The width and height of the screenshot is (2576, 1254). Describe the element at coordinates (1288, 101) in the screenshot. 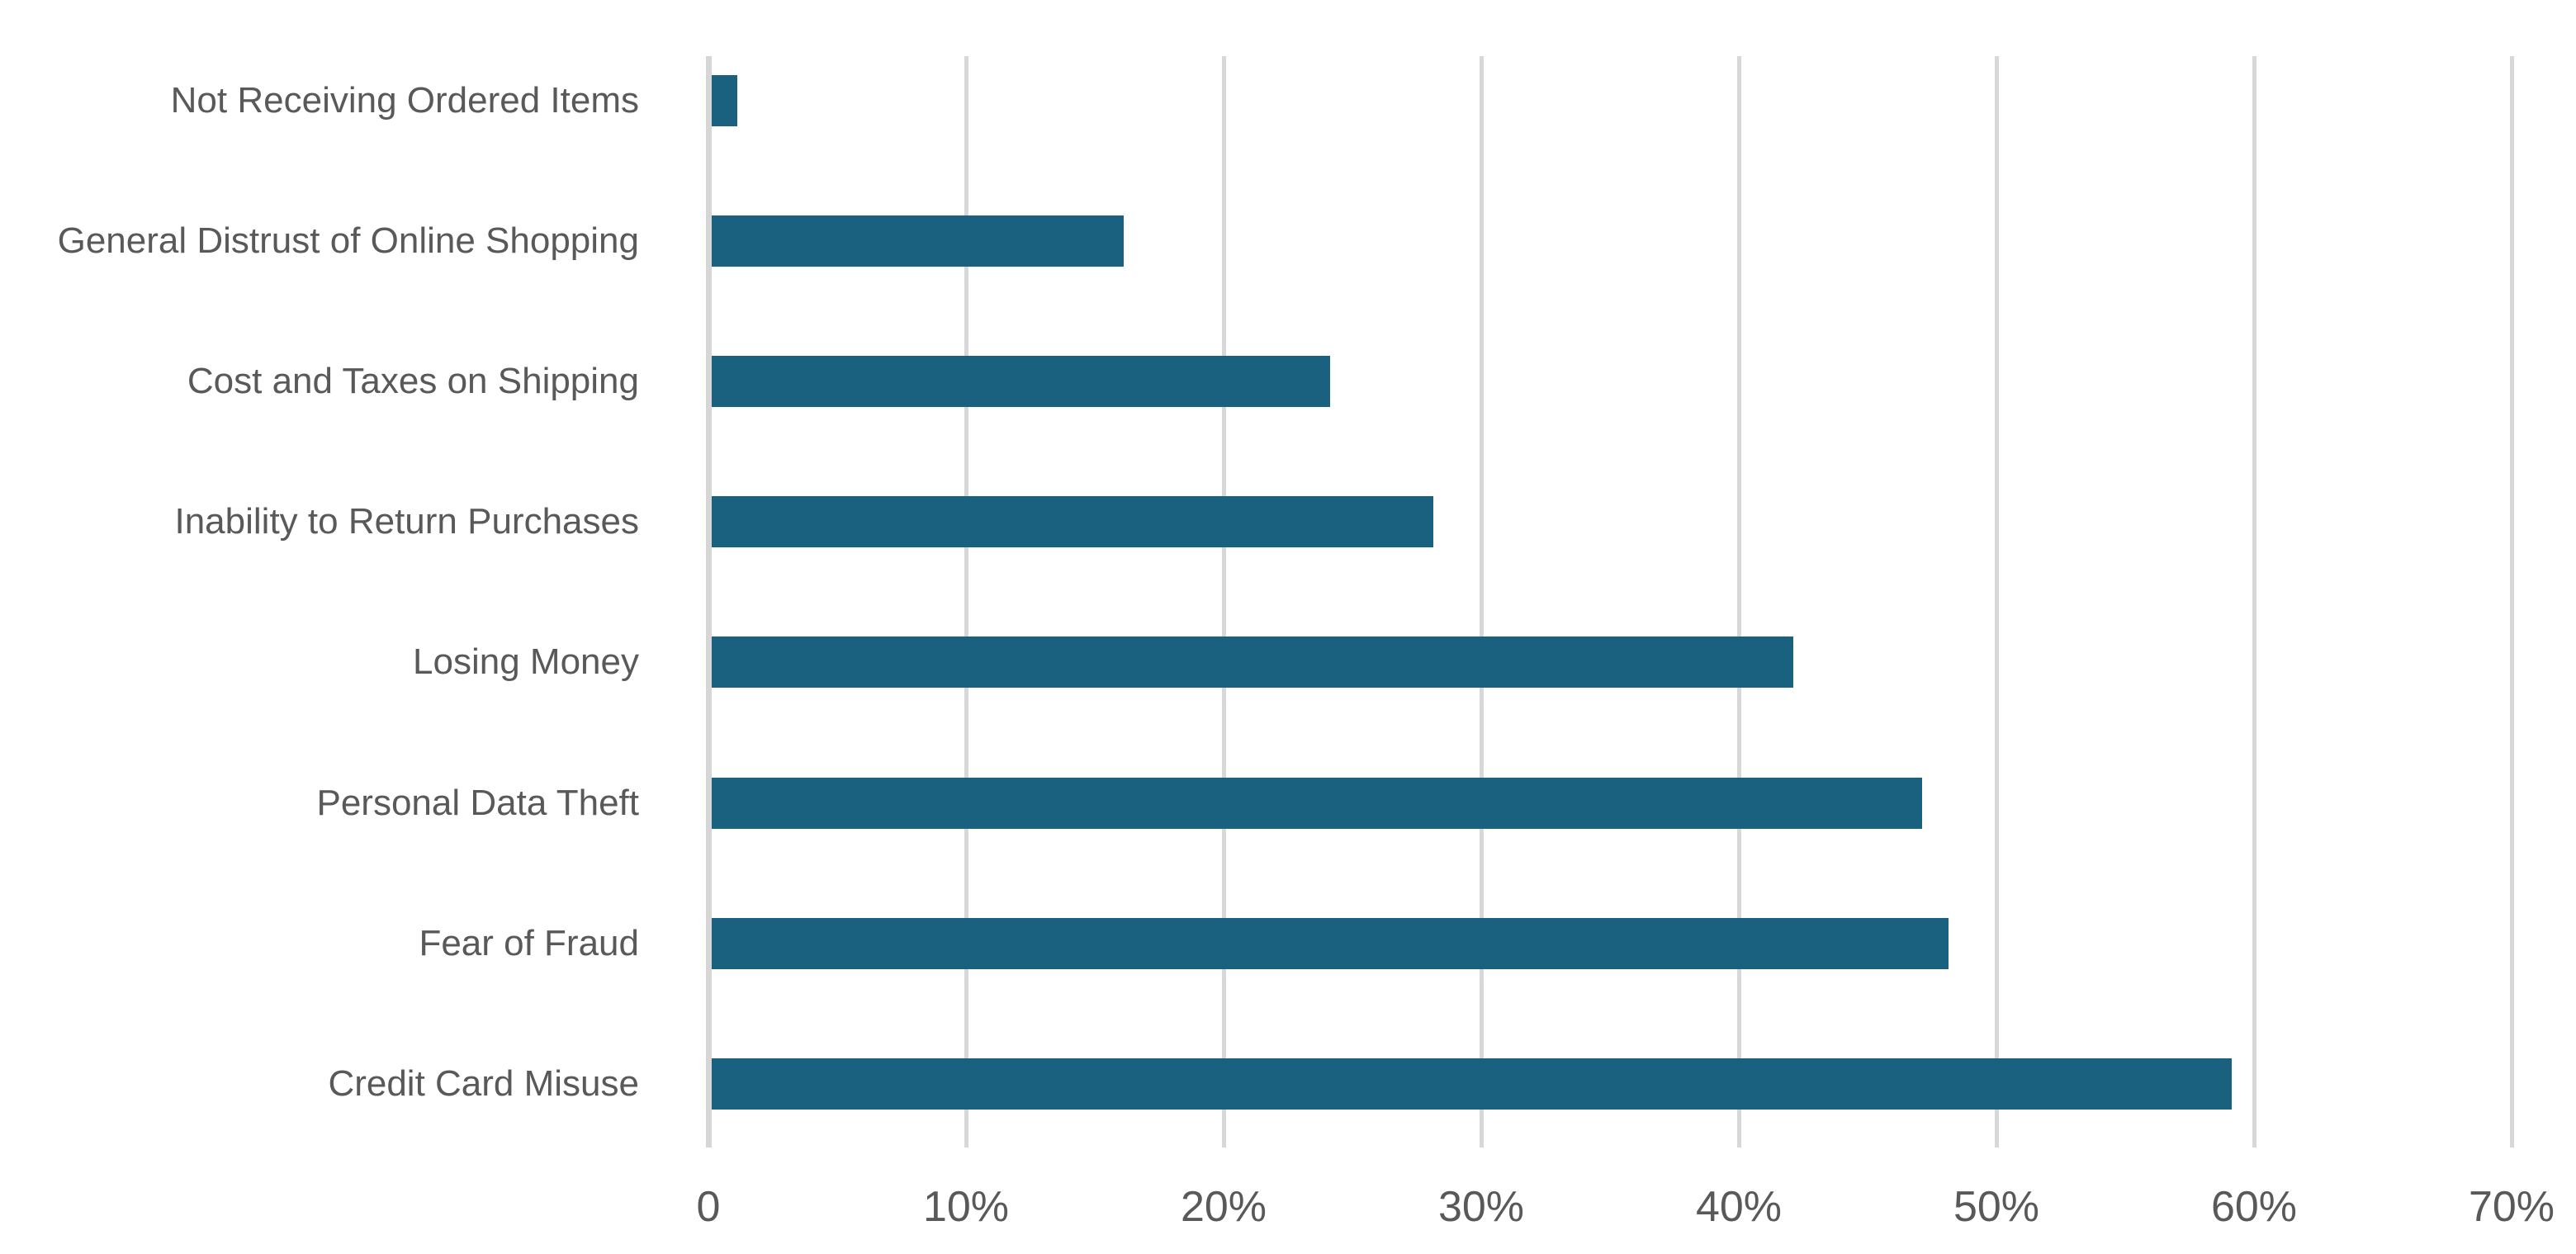

I see `bar-row-not-receiving-ordered-items: Not Receiving Ordered Items` at that location.